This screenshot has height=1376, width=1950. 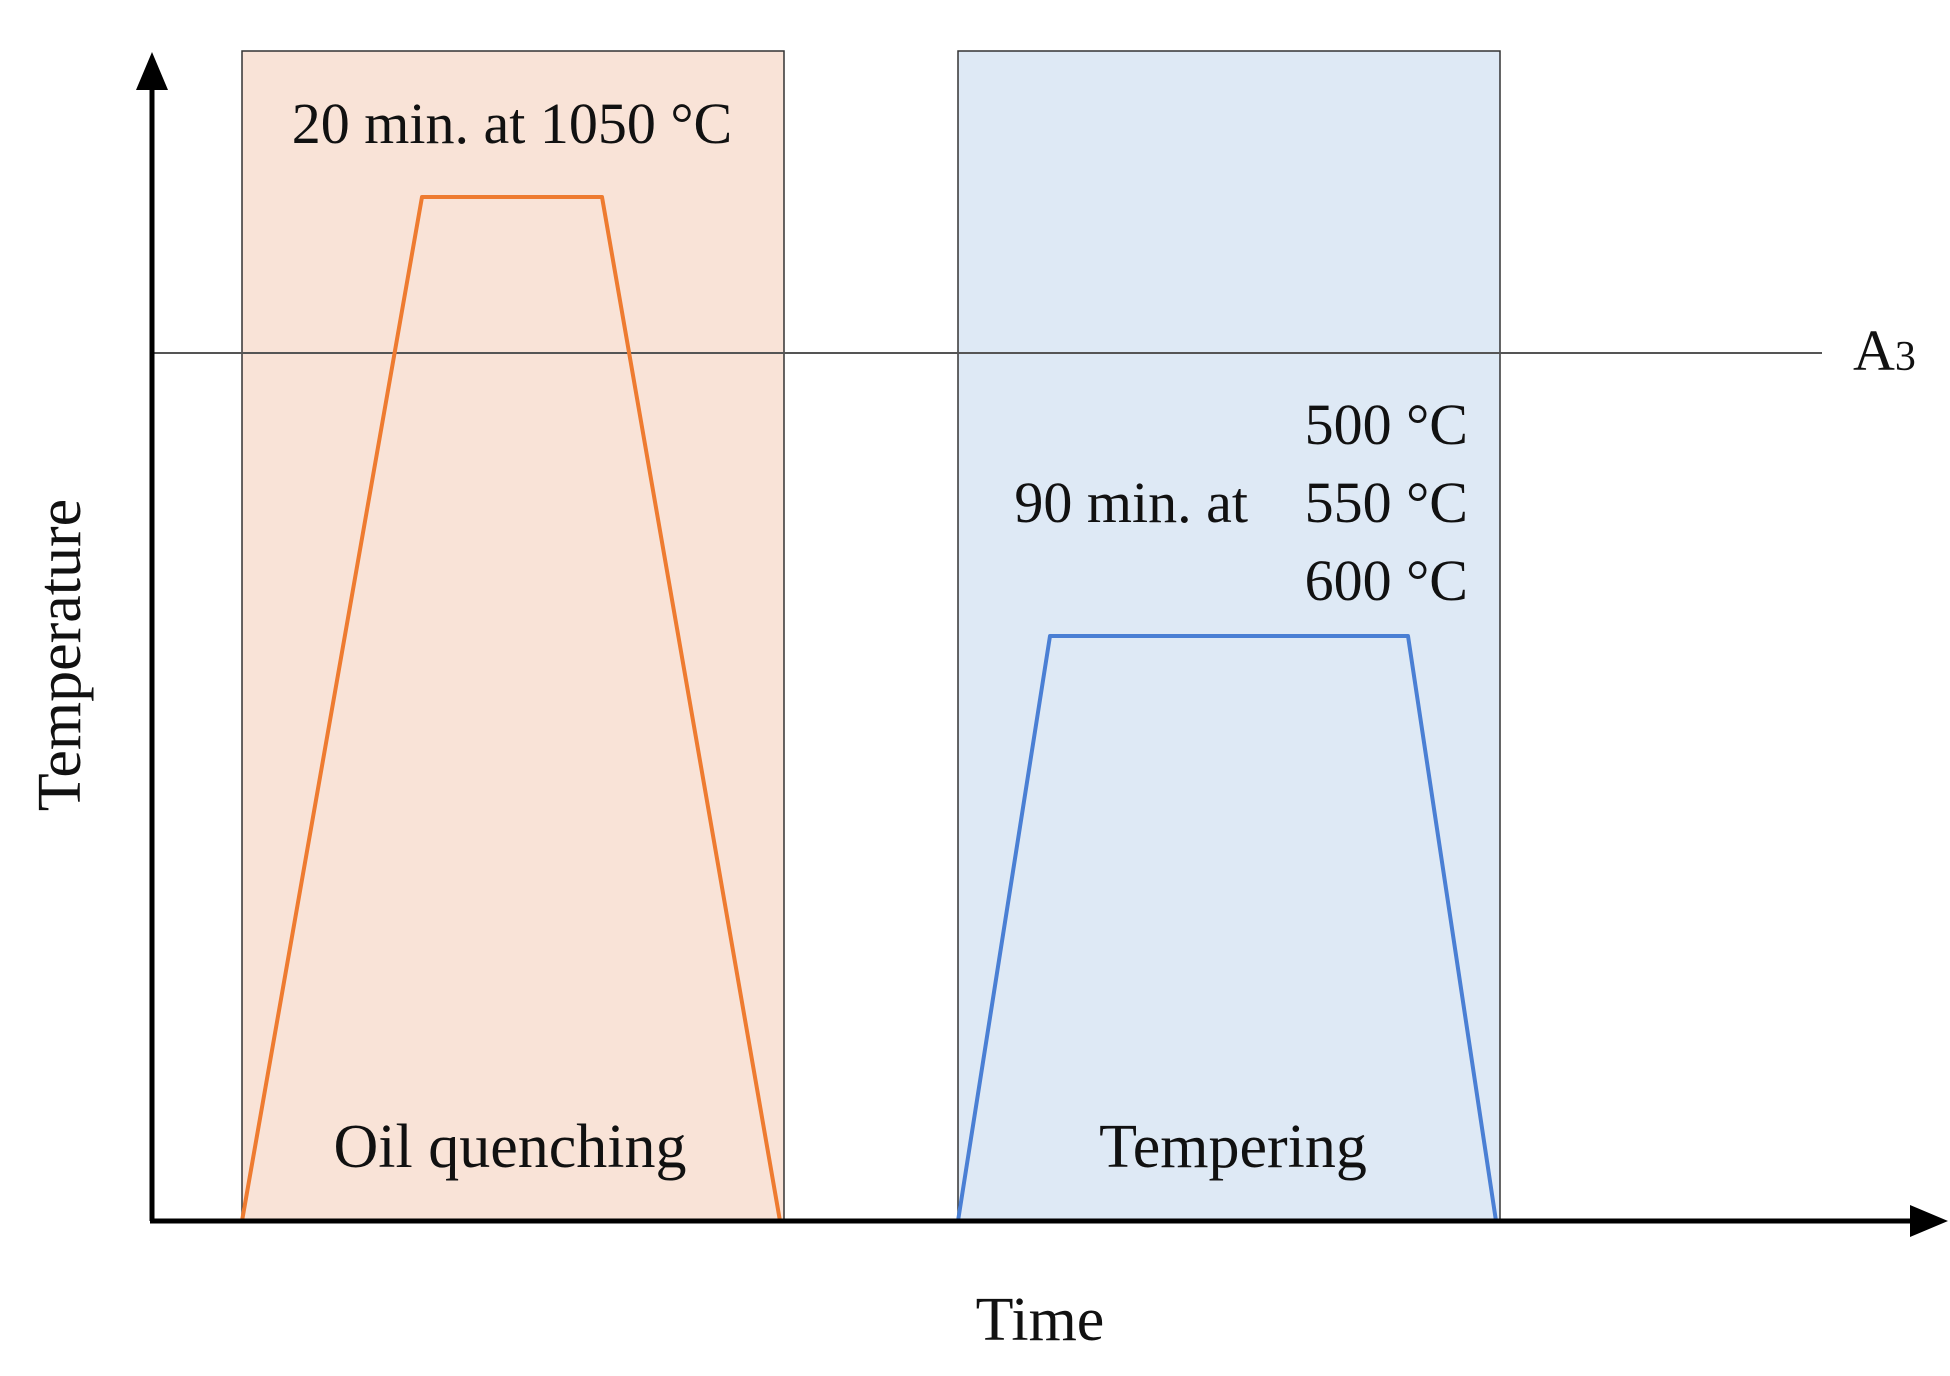 I want to click on a3-label: A3, so click(x=1884, y=350).